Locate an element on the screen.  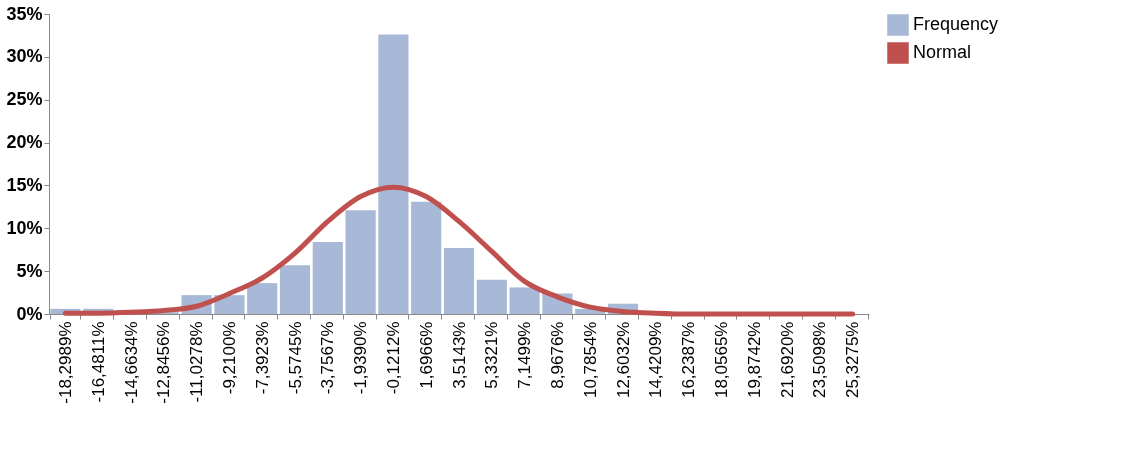
x-tick-label: -1,9390% is located at coordinates (361, 358).